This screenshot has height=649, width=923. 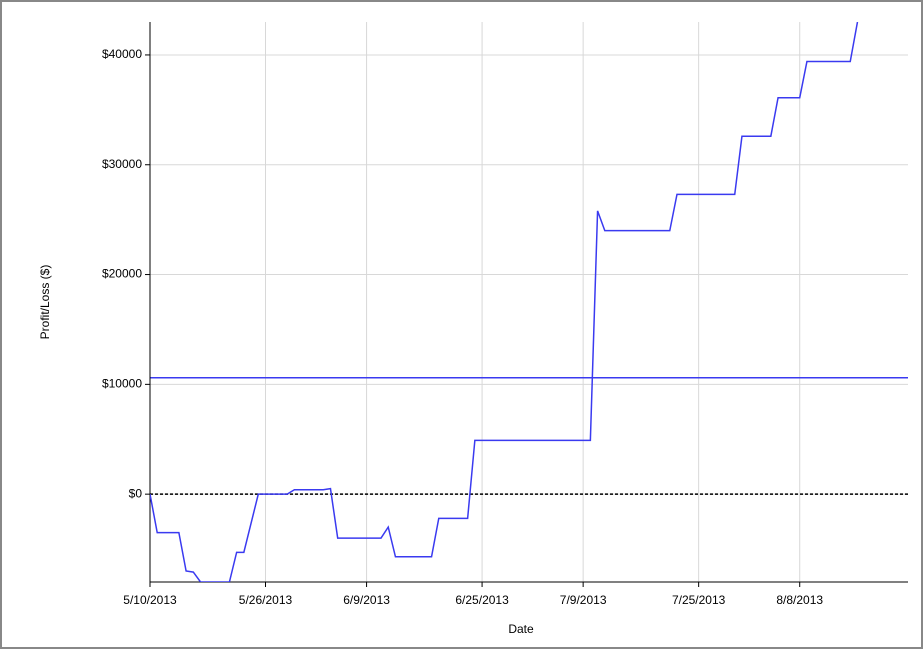 What do you see at coordinates (122, 54) in the screenshot?
I see `y-tick-label: $40000` at bounding box center [122, 54].